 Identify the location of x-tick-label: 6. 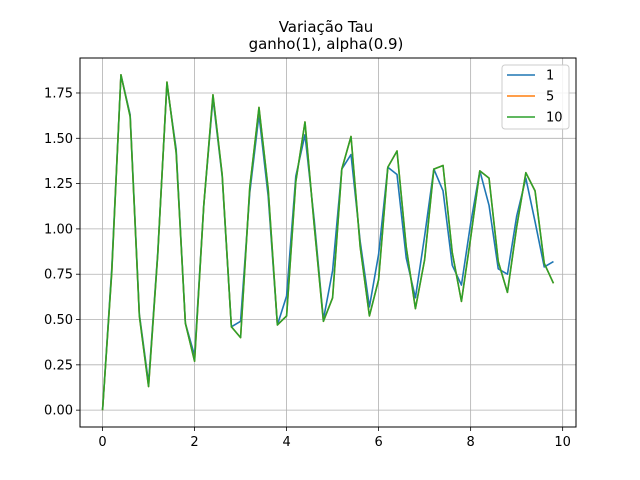
(378, 442).